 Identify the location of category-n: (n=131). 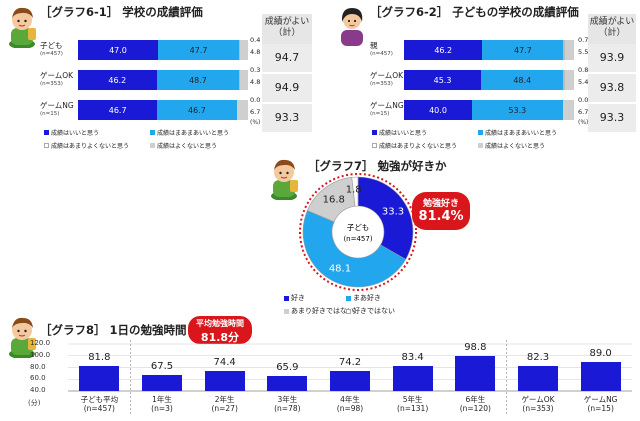
(413, 408).